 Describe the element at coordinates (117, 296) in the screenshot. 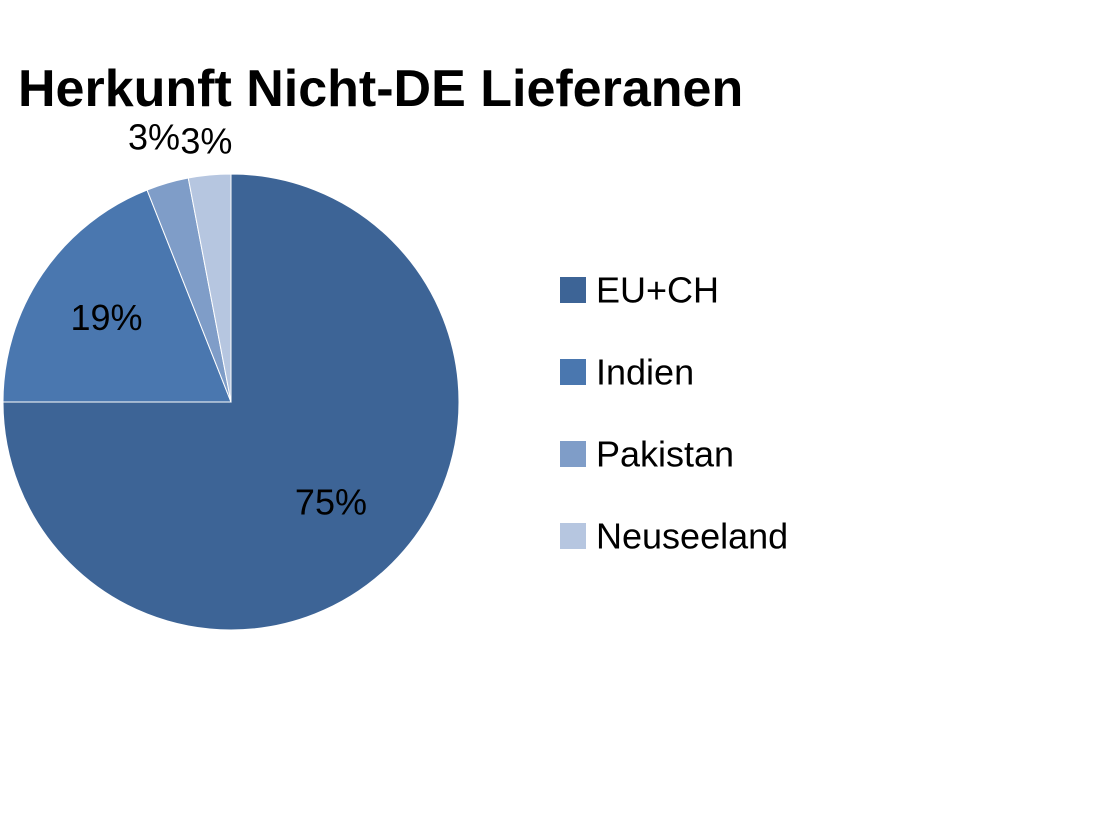

I see `pie-slice-indien` at that location.